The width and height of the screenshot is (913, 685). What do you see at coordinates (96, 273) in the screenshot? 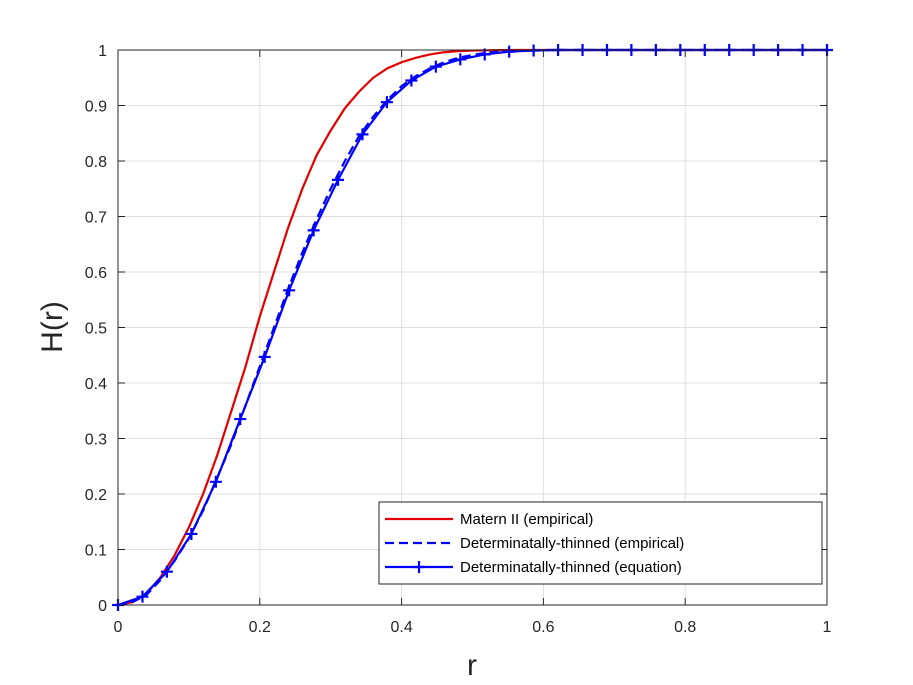
I see `y-tick-label: 0.6` at bounding box center [96, 273].